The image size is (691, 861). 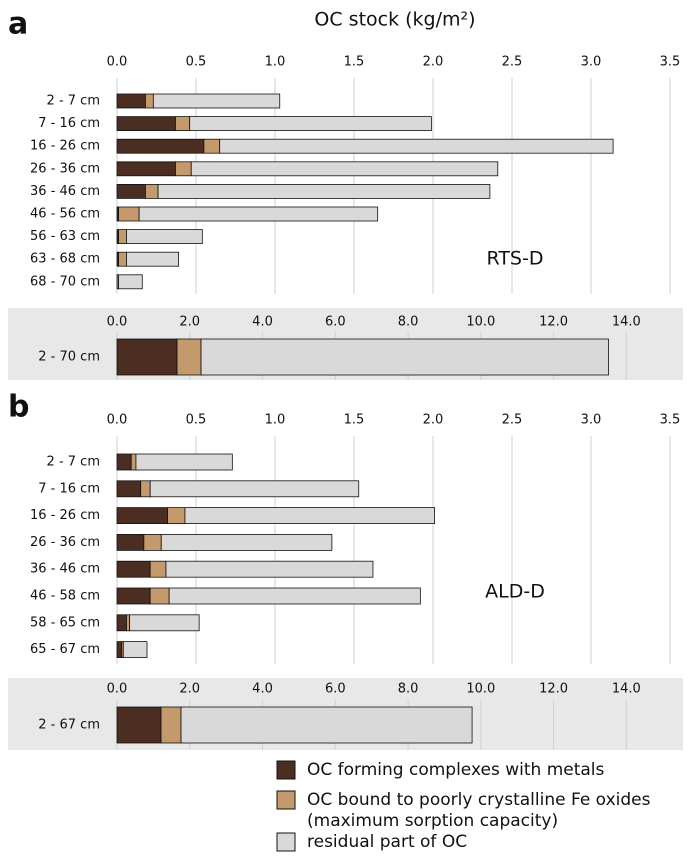 What do you see at coordinates (387, 842) in the screenshot?
I see `legend-label: residual part of OC` at bounding box center [387, 842].